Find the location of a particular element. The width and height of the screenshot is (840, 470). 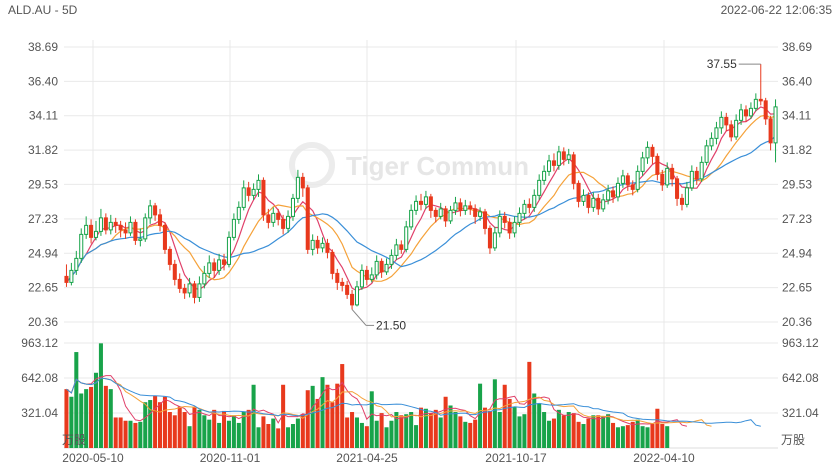

volume-unit-right: 万股 is located at coordinates (793, 440).